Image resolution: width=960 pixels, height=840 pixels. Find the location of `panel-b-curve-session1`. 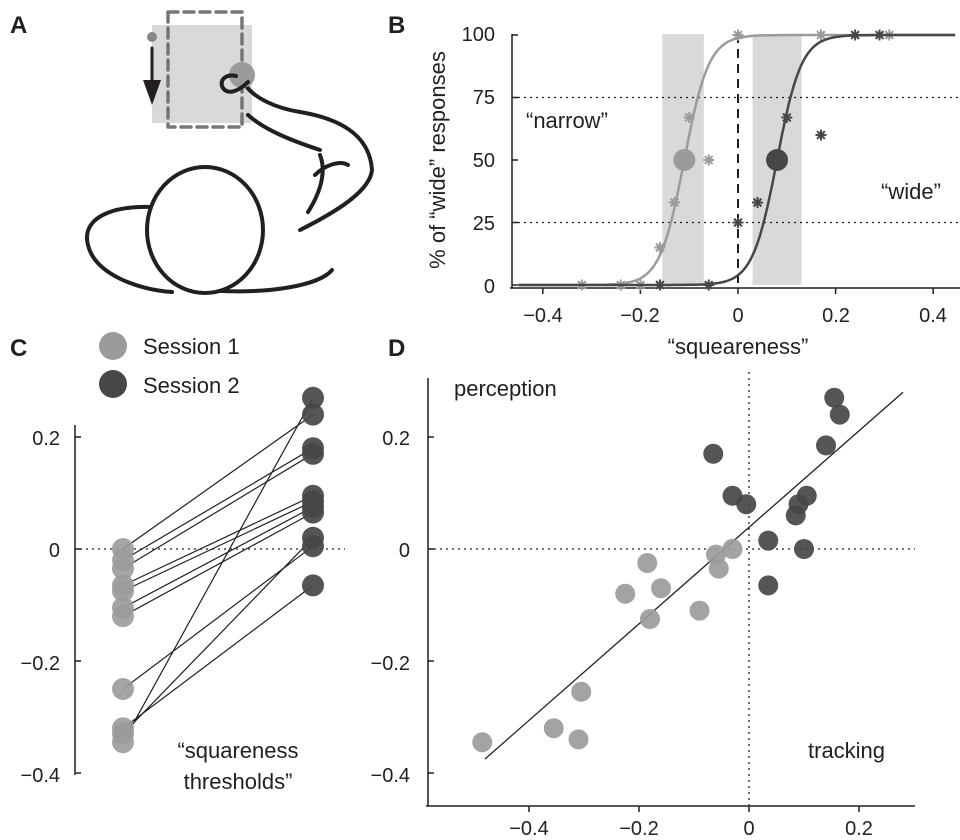

panel-b-curve-session1 is located at coordinates (737, 160).